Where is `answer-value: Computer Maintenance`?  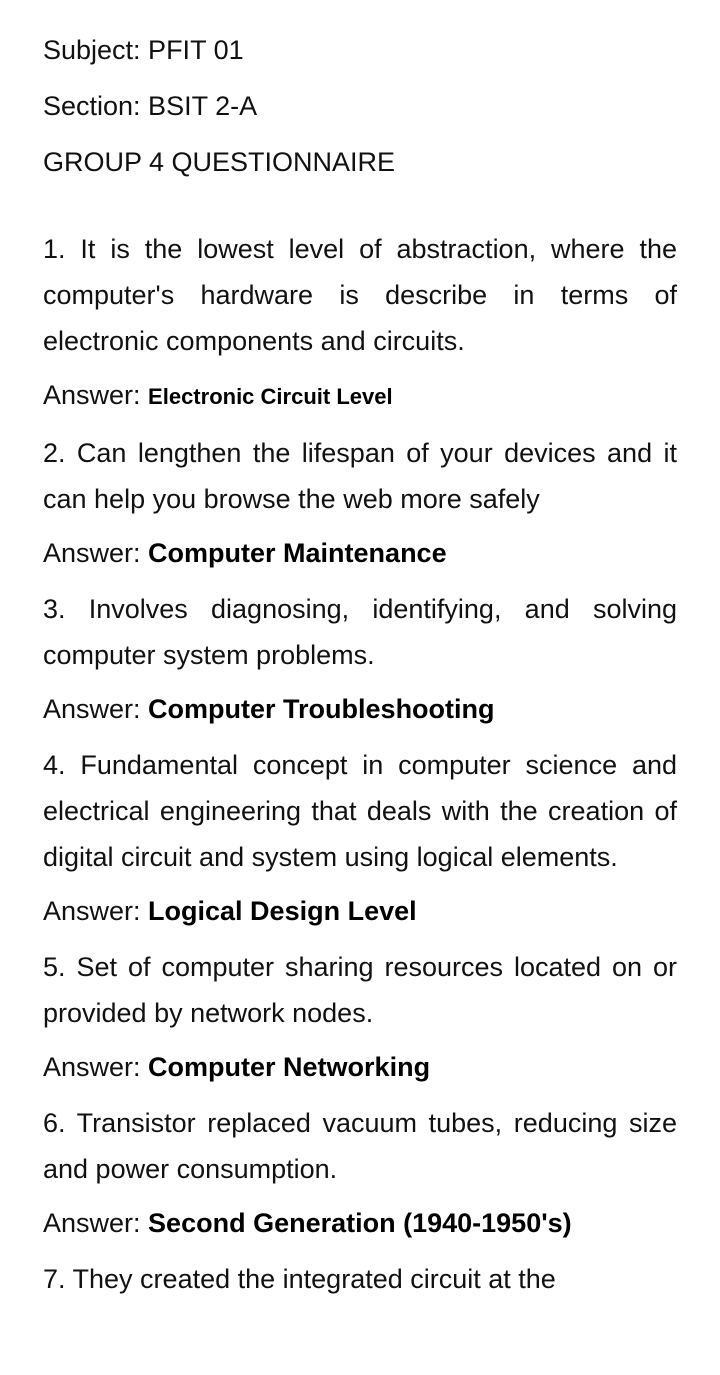 answer-value: Computer Maintenance is located at coordinates (297, 553).